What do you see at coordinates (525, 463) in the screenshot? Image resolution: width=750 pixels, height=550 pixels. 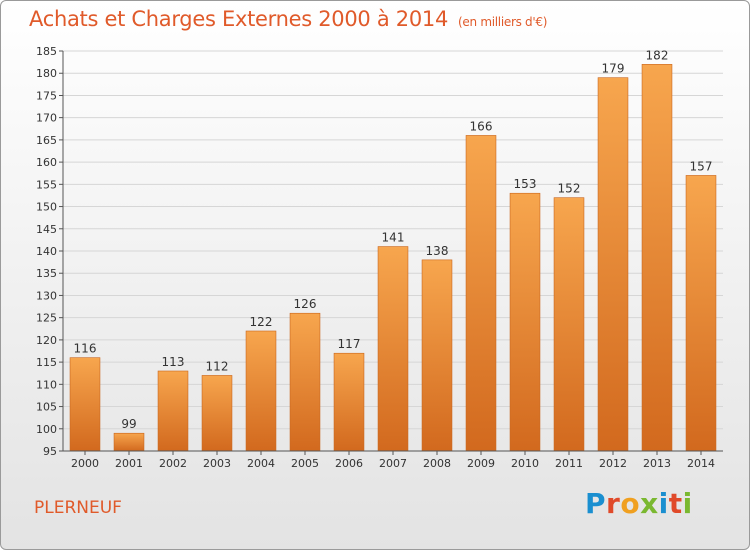 I see `x-tick-label: 2010` at bounding box center [525, 463].